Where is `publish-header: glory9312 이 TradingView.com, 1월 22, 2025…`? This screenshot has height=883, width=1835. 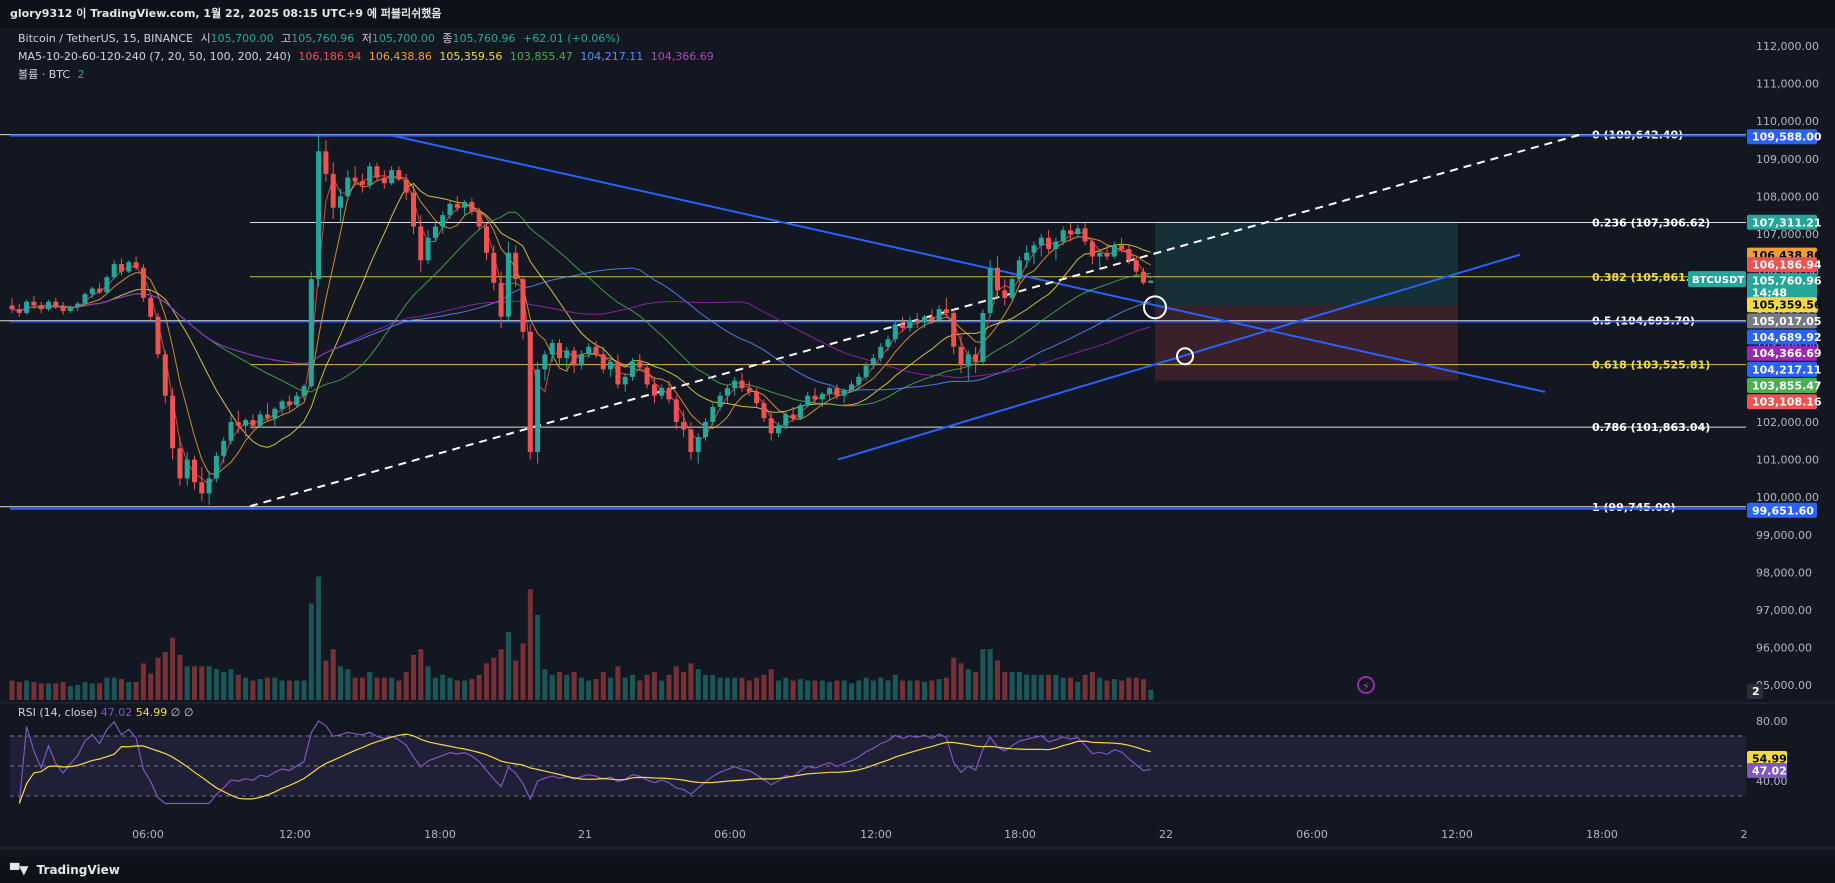
publish-header: glory9312 이 TradingView.com, 1월 22, 2025… is located at coordinates (917, 14).